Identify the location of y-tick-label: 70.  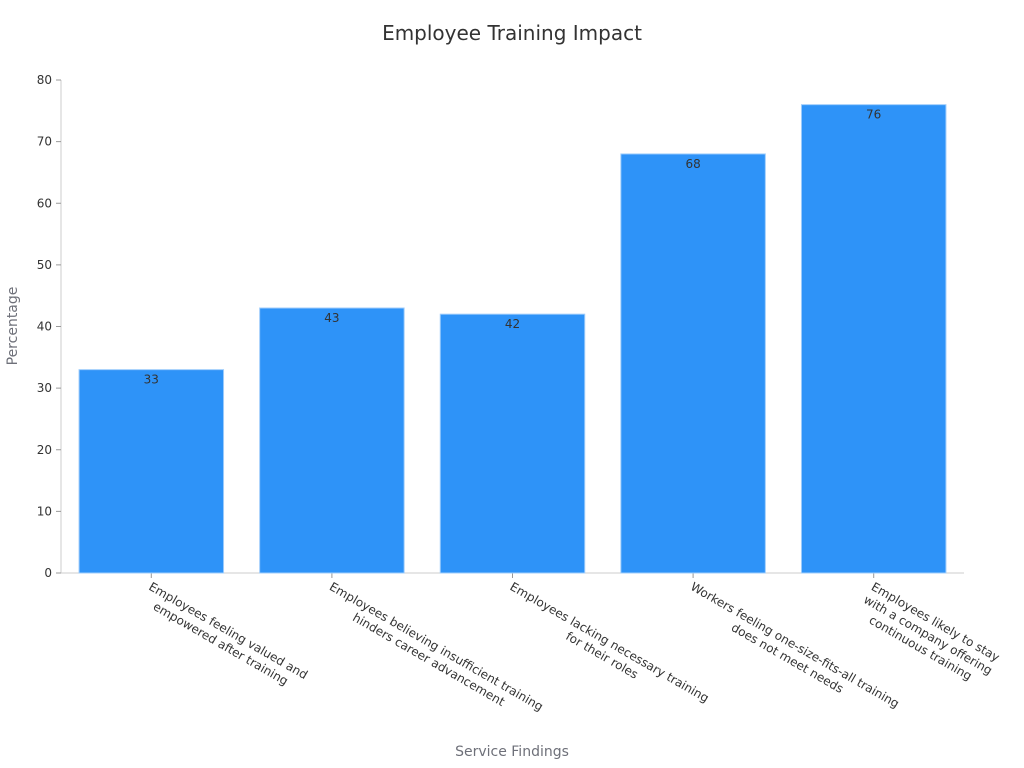
(44, 142).